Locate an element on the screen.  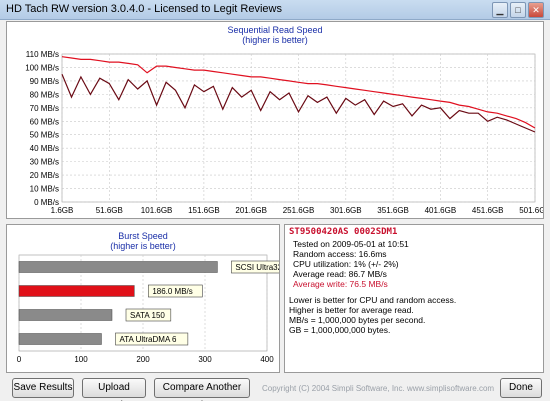
y-tick-label: 110 MB/s is located at coordinates (42, 54).